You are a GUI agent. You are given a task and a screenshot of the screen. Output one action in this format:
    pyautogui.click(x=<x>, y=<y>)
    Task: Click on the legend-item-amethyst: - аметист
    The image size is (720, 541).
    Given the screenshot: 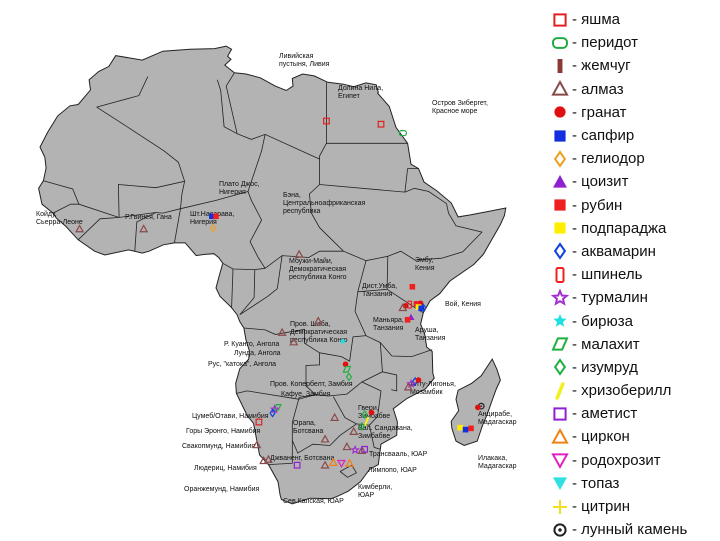 What is the action you would take?
    pyautogui.click(x=633, y=413)
    